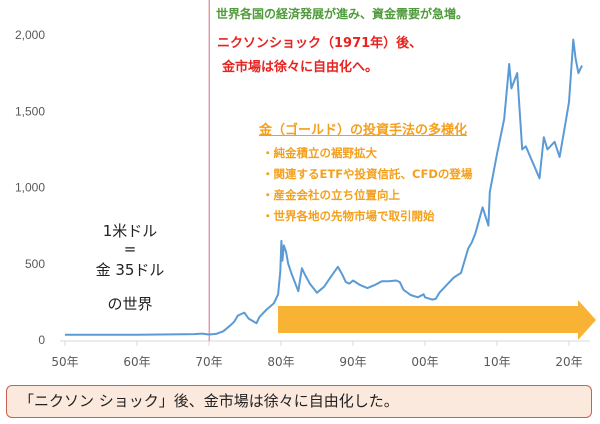 The width and height of the screenshot is (600, 424). I want to click on orange-item: ・世界各地の先物市場で取引開始, so click(348, 216).